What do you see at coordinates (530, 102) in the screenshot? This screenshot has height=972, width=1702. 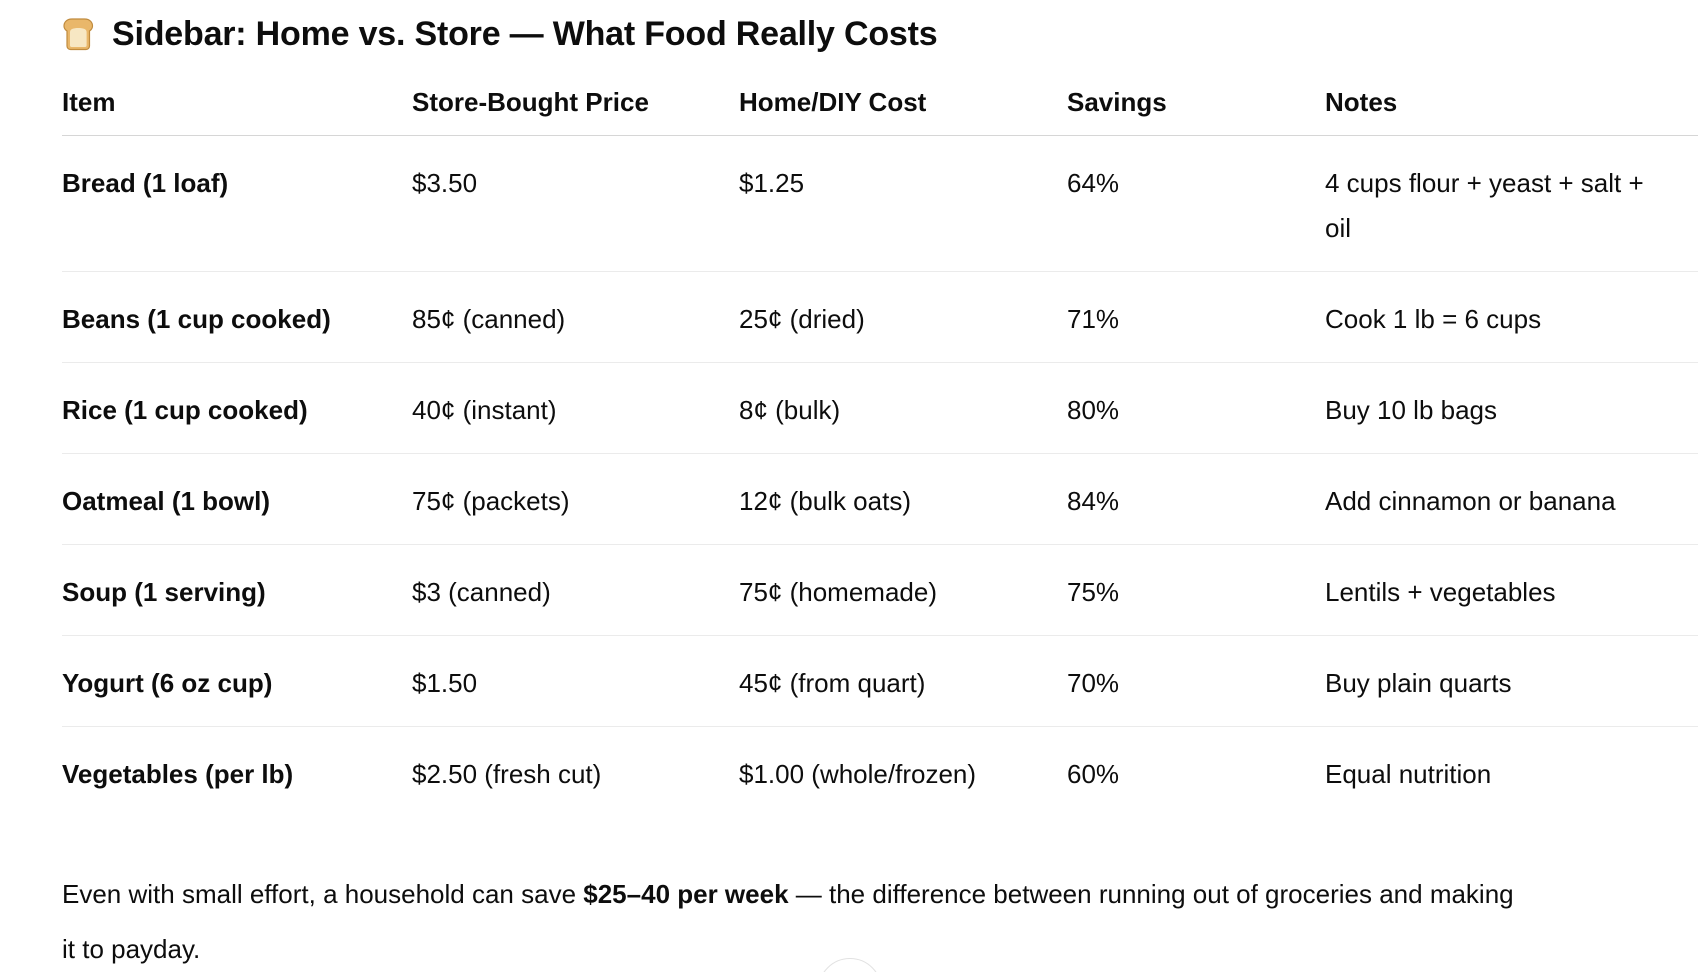 I see `column-header-store: Store-Bought Price` at bounding box center [530, 102].